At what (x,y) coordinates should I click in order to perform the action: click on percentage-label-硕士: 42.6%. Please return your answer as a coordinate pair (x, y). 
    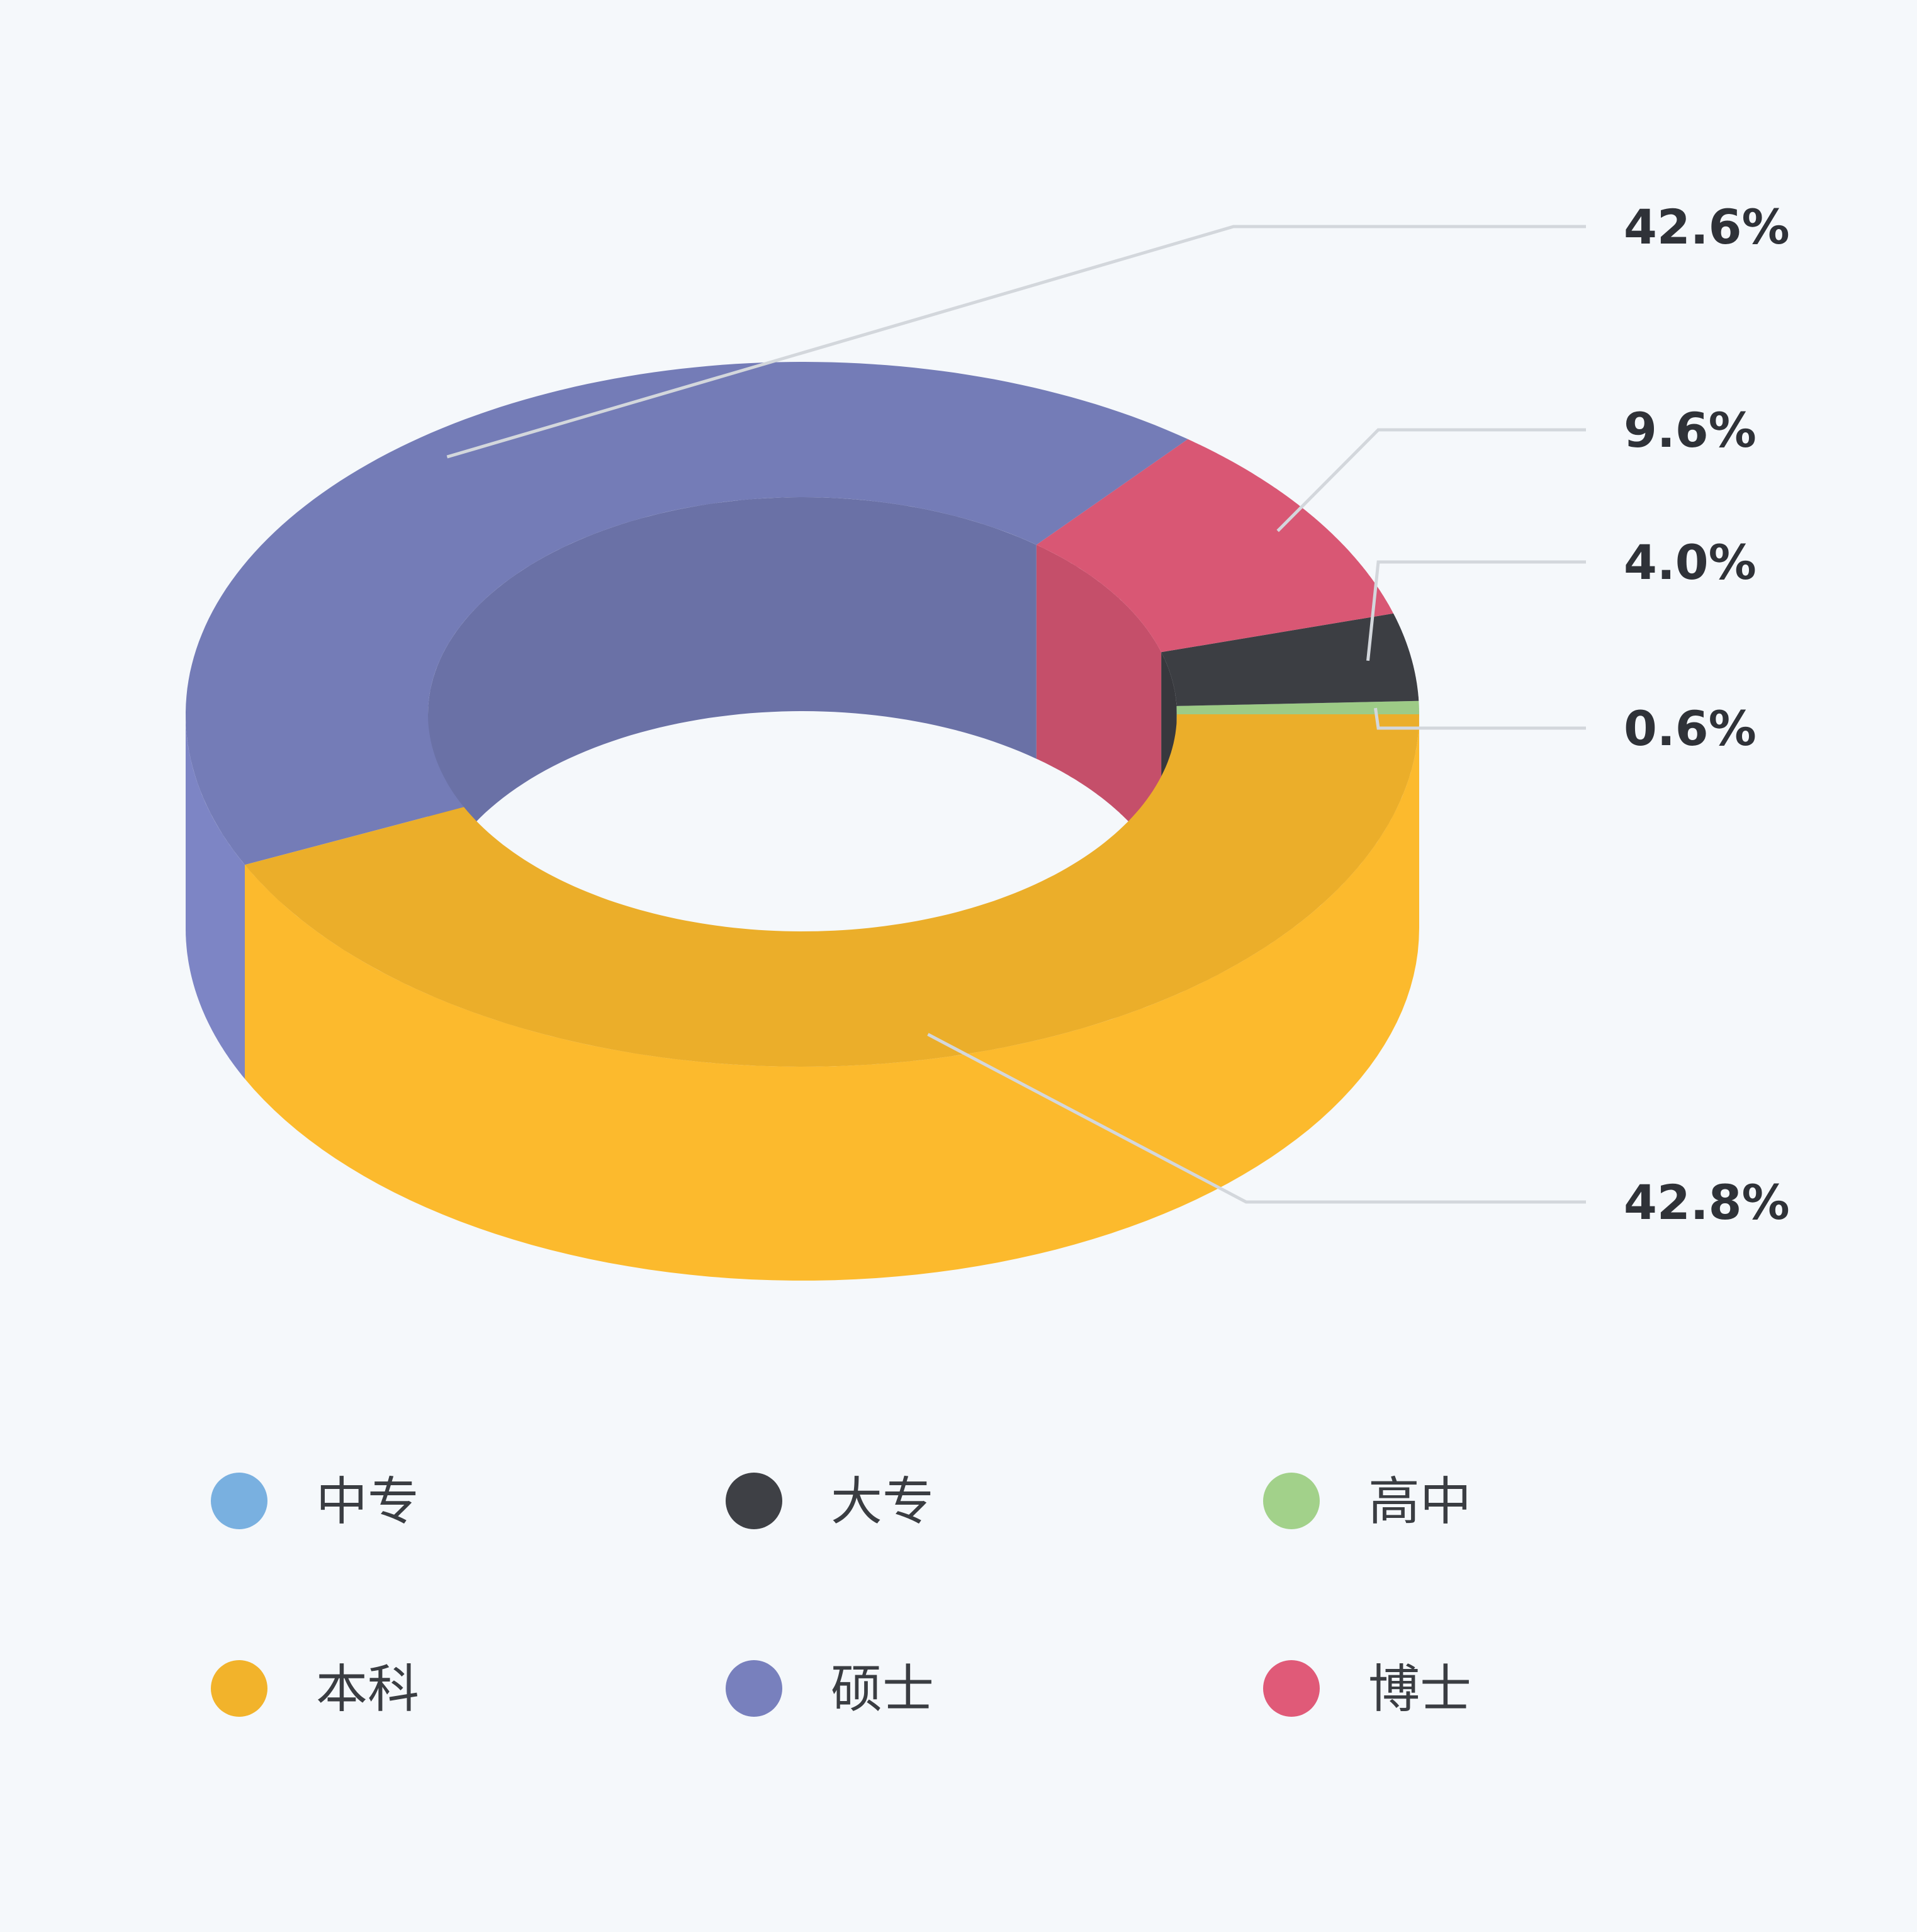
    Looking at the image, I should click on (1707, 227).